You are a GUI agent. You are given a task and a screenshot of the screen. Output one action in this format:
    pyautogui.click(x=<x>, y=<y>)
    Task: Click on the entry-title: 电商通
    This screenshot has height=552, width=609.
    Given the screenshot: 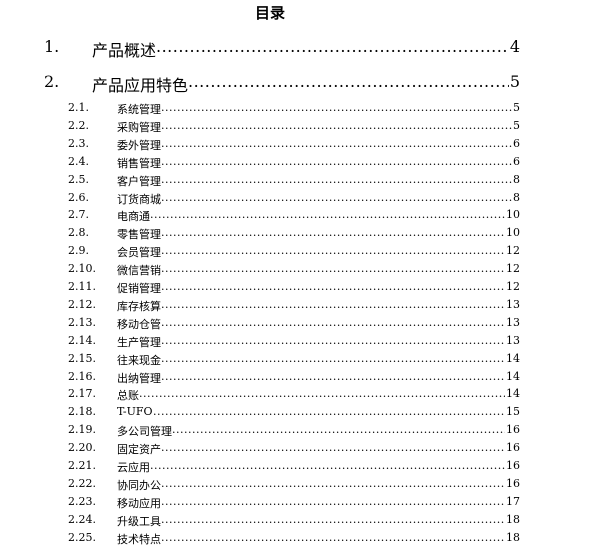 What is the action you would take?
    pyautogui.click(x=133, y=217)
    